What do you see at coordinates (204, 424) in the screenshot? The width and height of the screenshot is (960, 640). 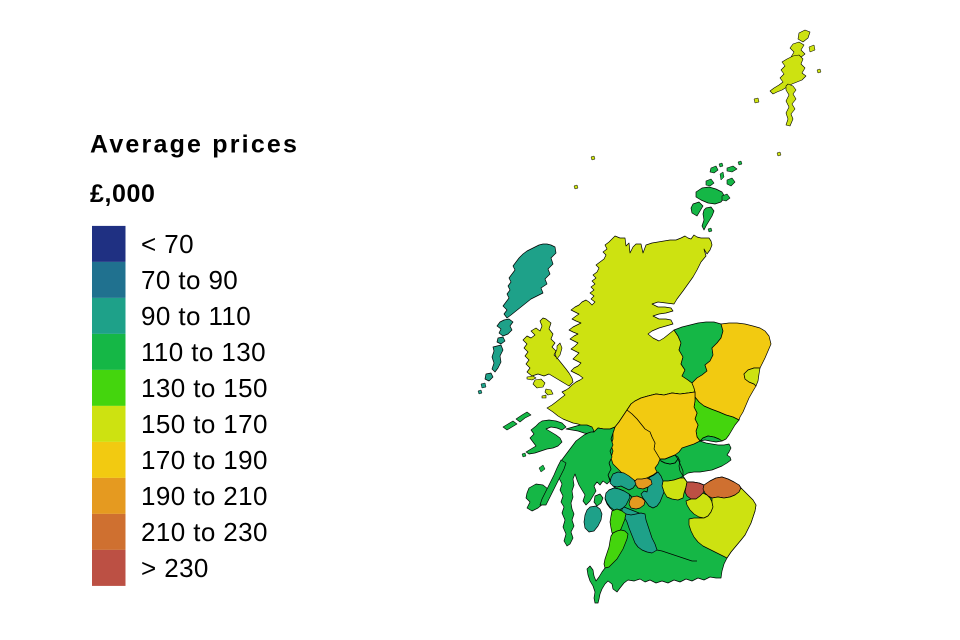 I see `svg-text: 150 to 170` at bounding box center [204, 424].